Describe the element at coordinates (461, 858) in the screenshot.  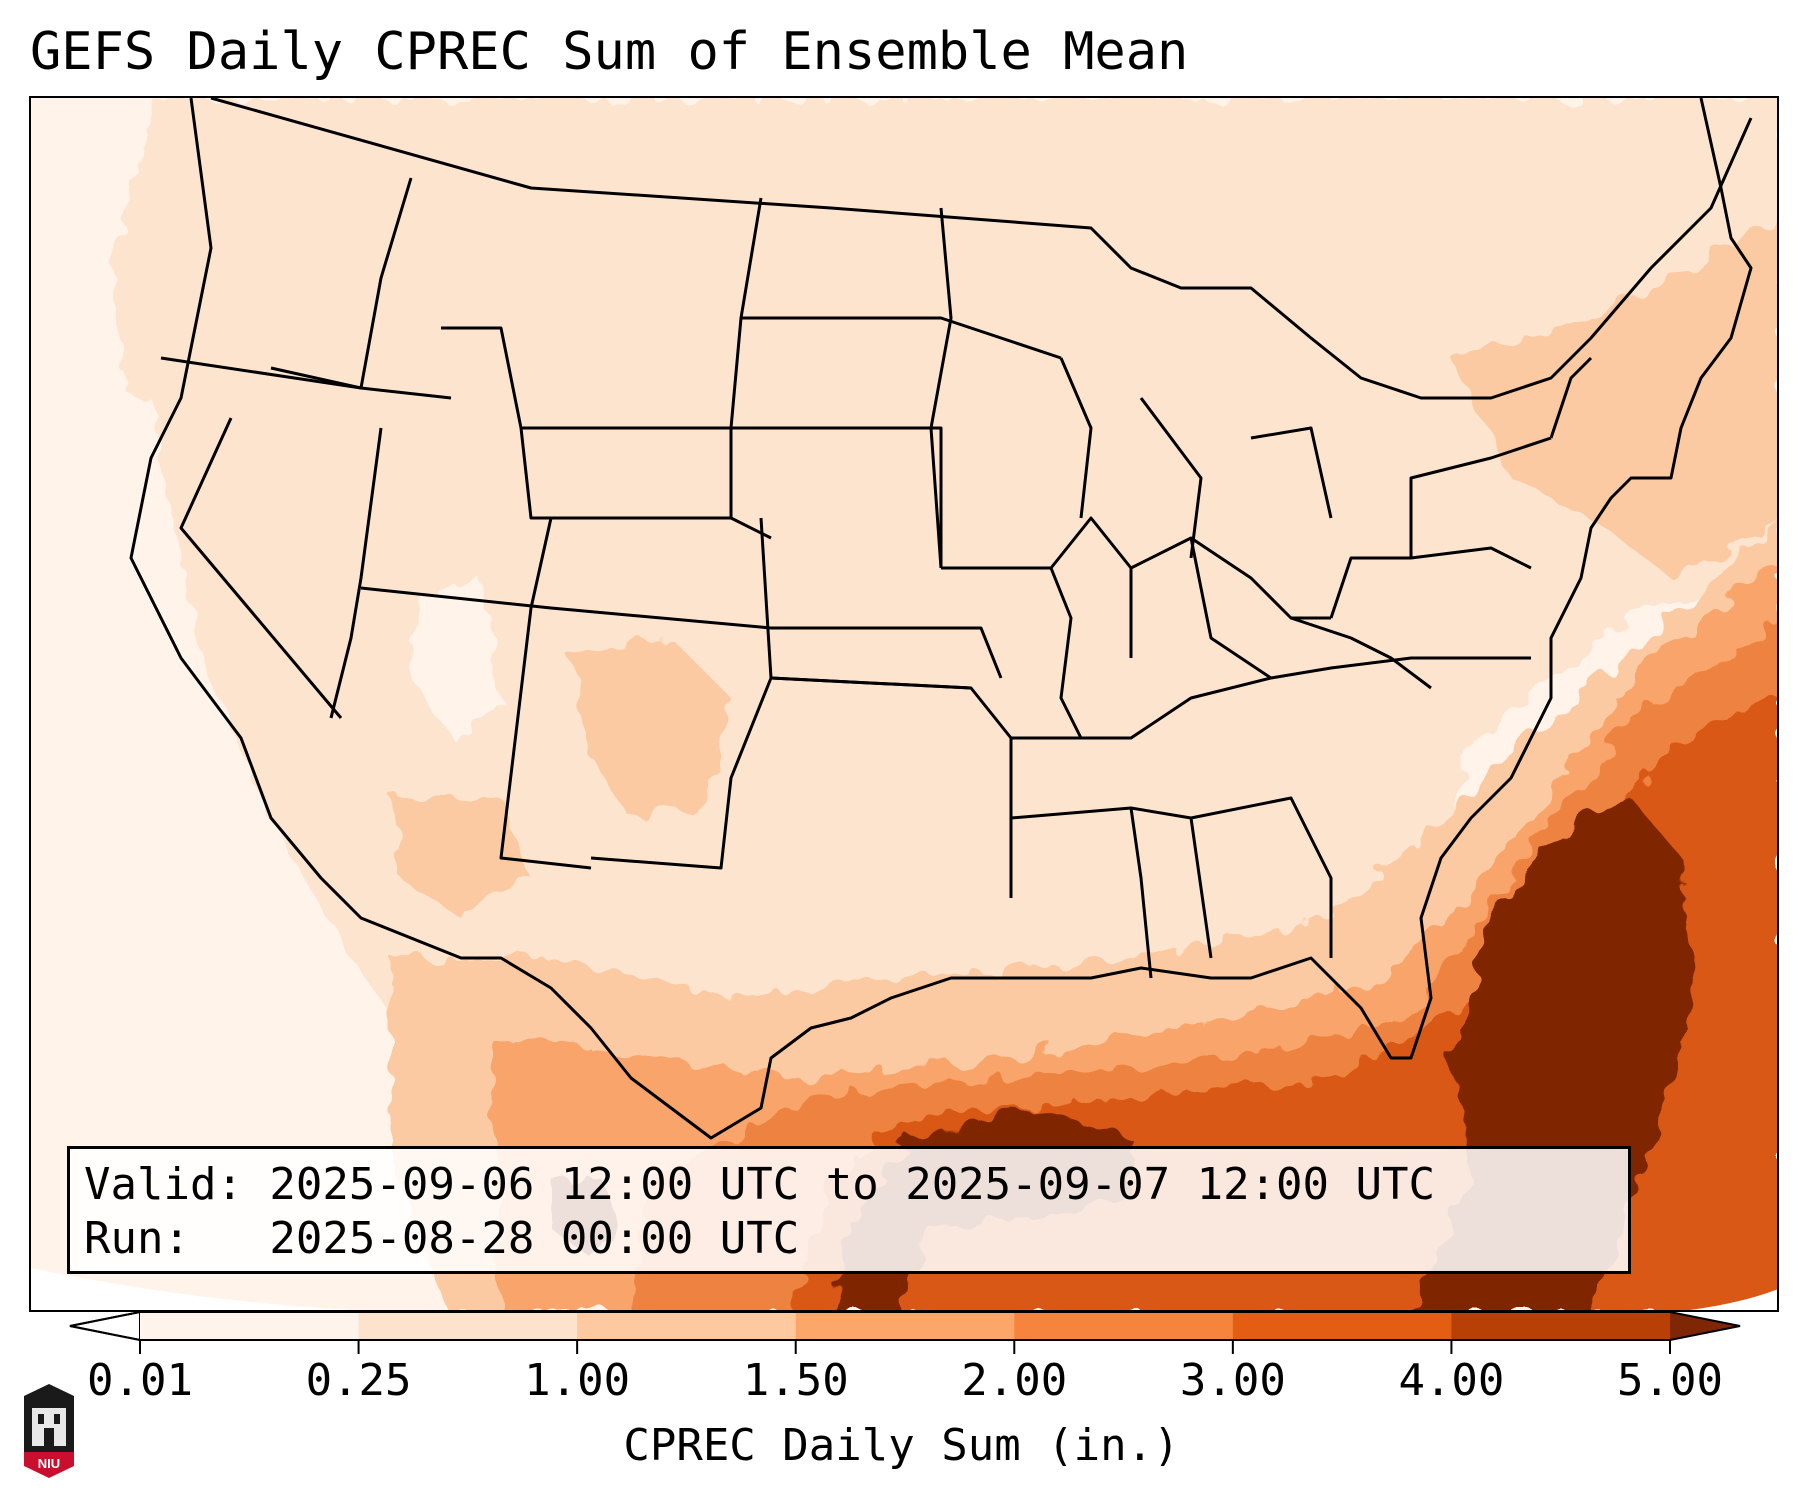
I see `precip-moderate-swmts` at that location.